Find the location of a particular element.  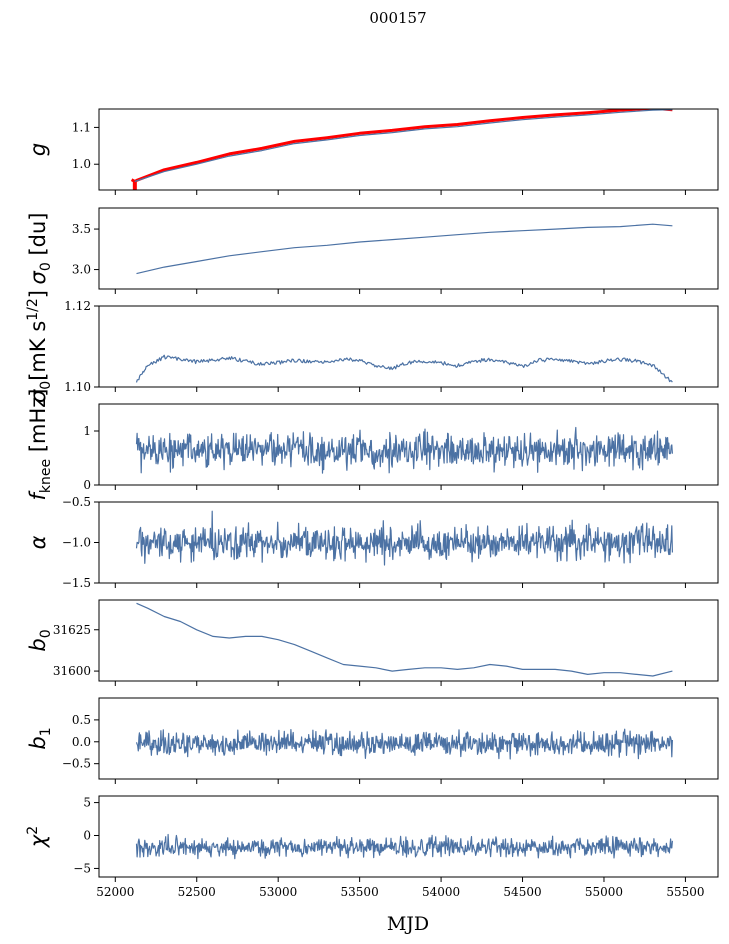

y-axis-label-sigma0_mK: σ0[mK s1/2] is located at coordinates (39, 346).